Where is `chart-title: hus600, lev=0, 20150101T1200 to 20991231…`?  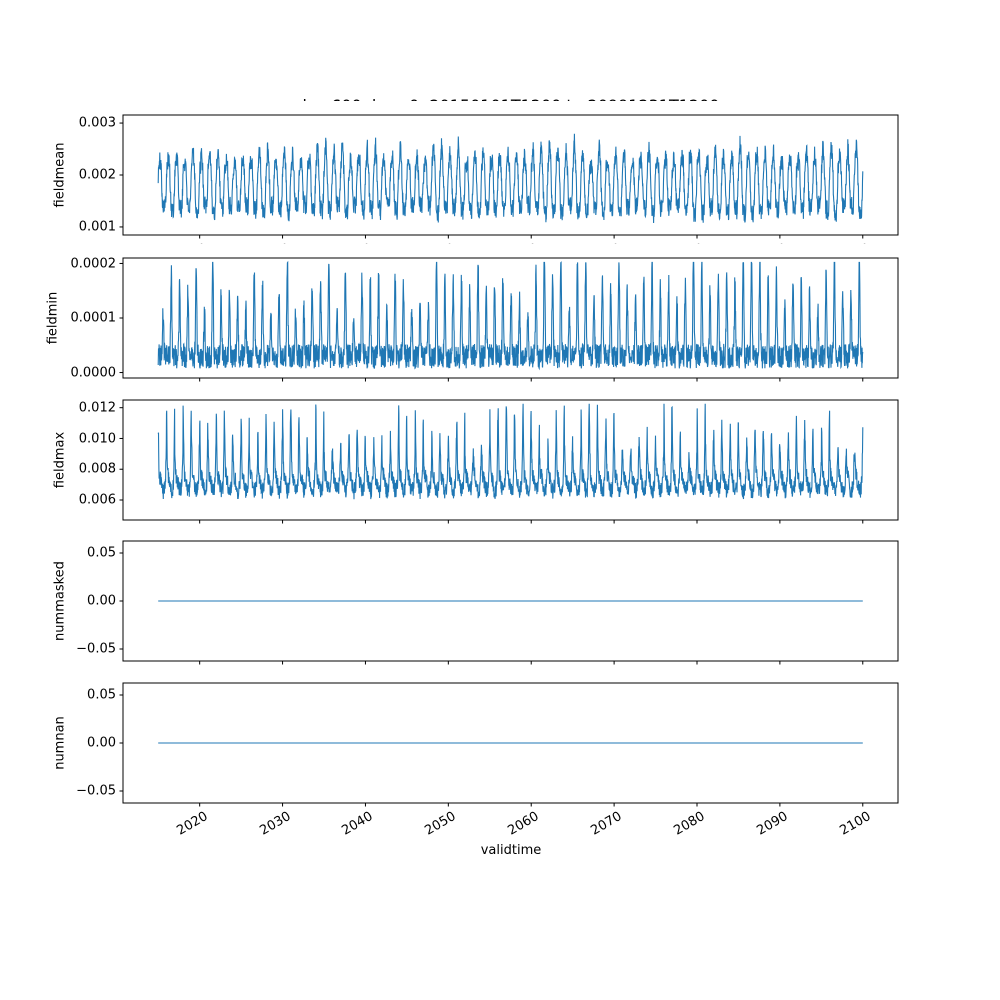 chart-title: hus600, lev=0, 20150101T1200 to 20991231… is located at coordinates (511, 105).